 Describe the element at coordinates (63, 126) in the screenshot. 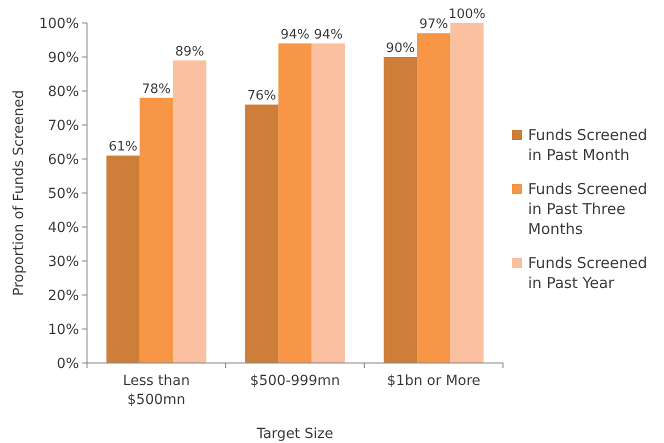

I see `y-tick-label: 70%` at that location.